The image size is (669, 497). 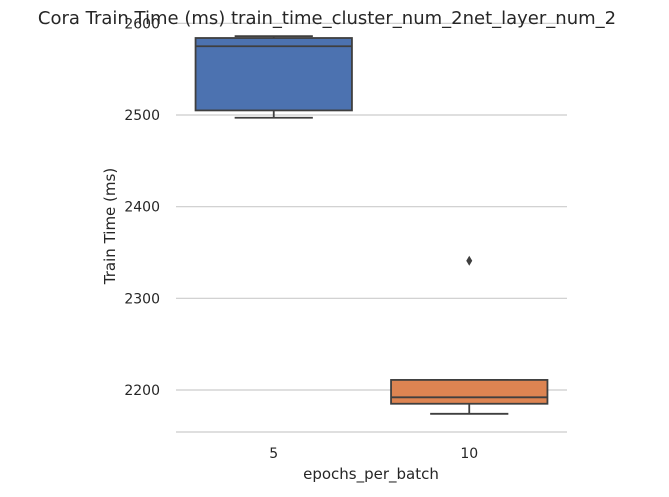 I want to click on y-axis-label: Train Time (ms), so click(x=110, y=226).